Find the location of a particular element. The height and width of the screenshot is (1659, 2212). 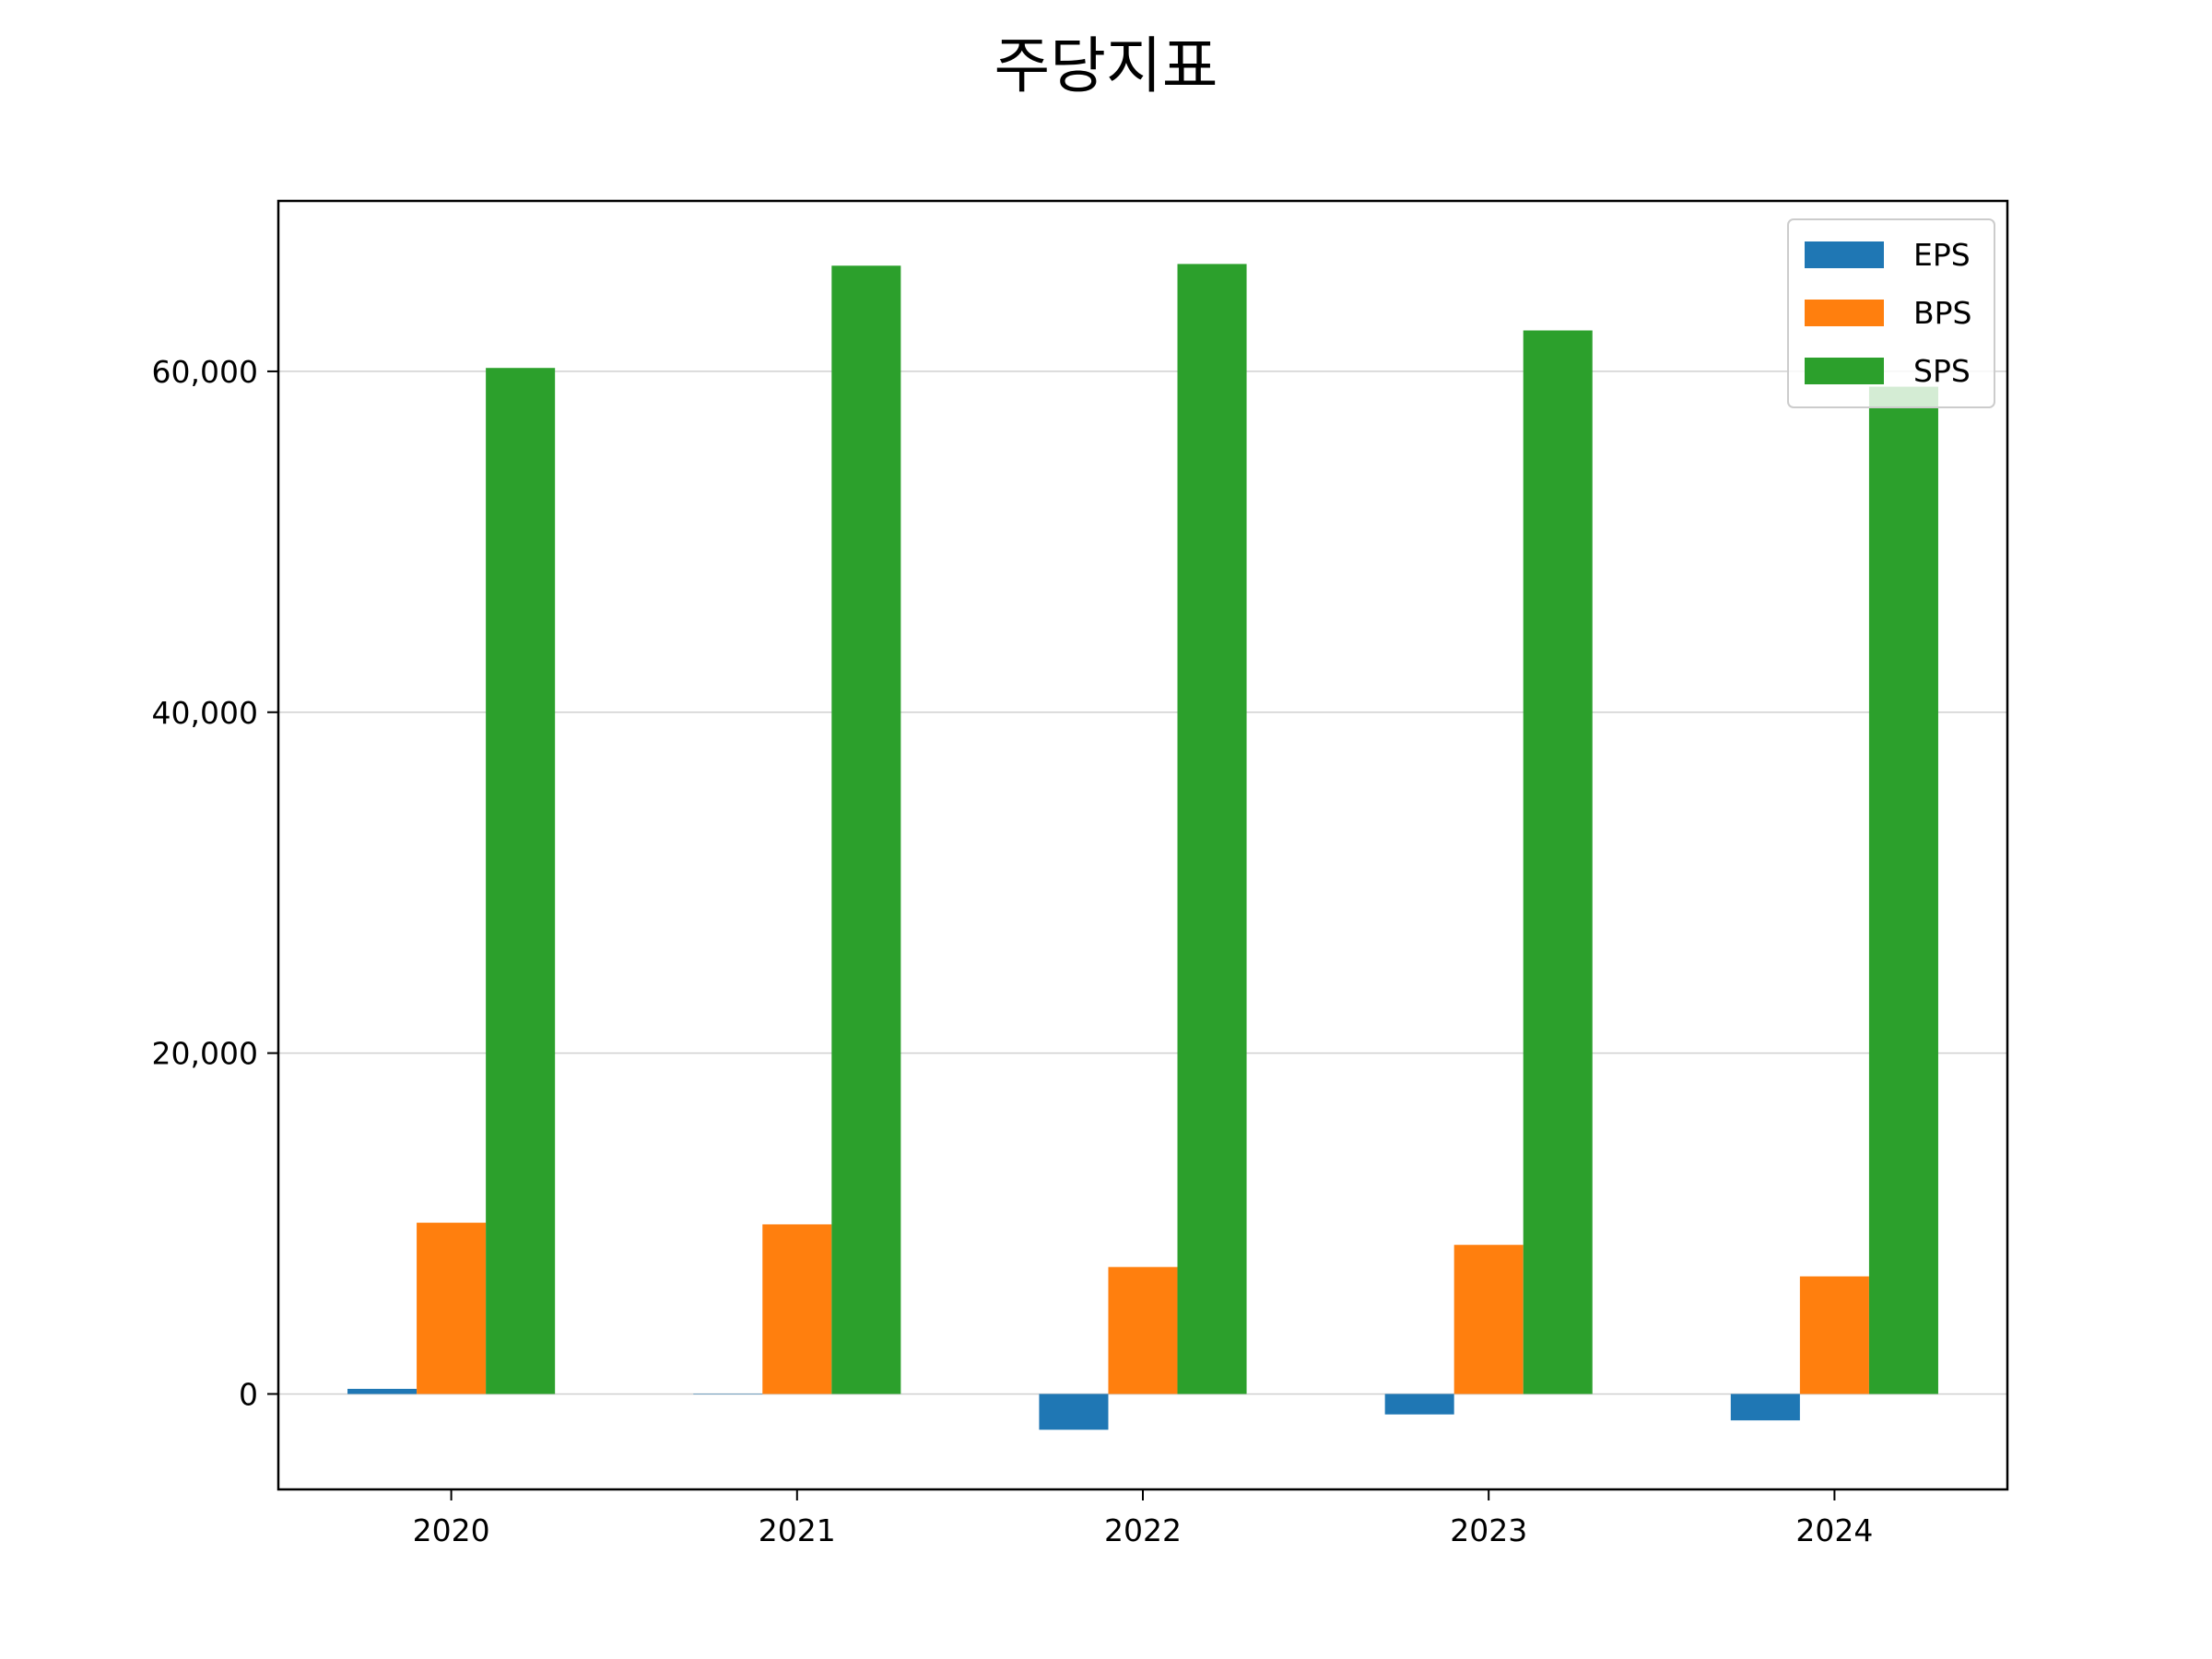

y-tick-label: 40,000 is located at coordinates (205, 713).